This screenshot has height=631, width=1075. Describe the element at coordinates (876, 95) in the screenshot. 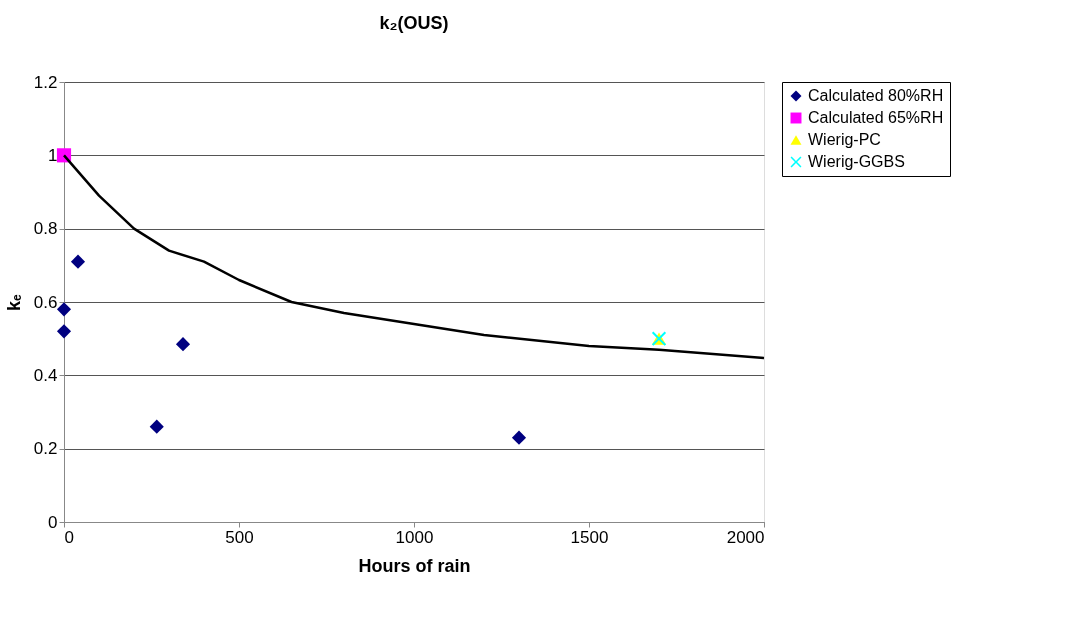

I see `legend-label: Calculated 80%RH` at that location.